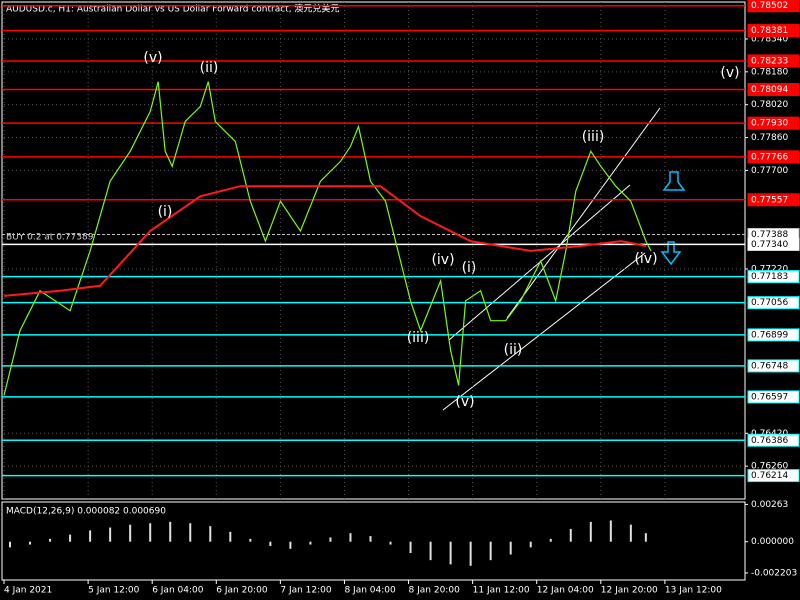 The image size is (800, 600). I want to click on y-tick-label: 0.78180, so click(769, 72).